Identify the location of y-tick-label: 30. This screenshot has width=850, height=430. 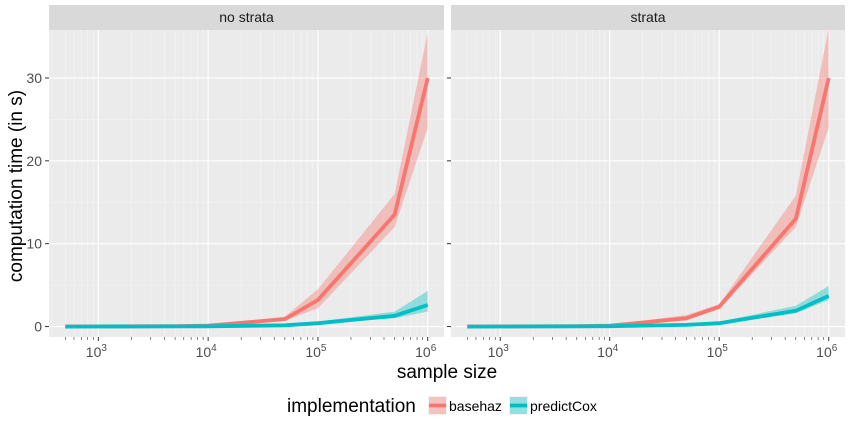
(34, 78).